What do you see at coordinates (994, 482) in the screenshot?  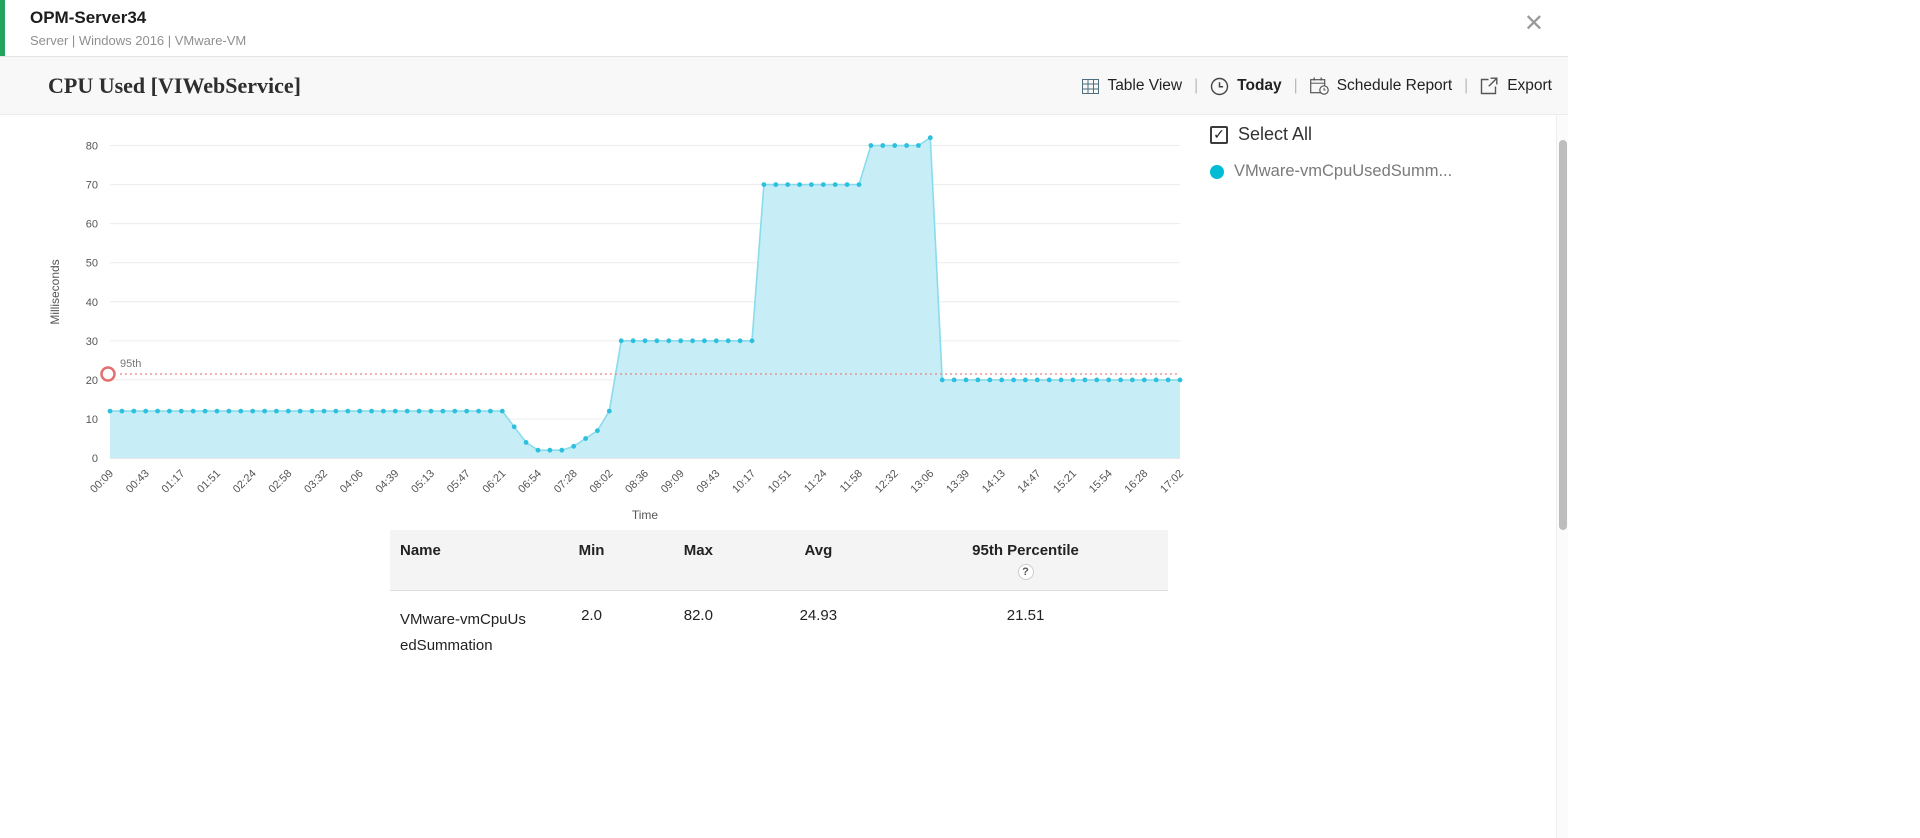 I see `svg-text: 14:13` at bounding box center [994, 482].